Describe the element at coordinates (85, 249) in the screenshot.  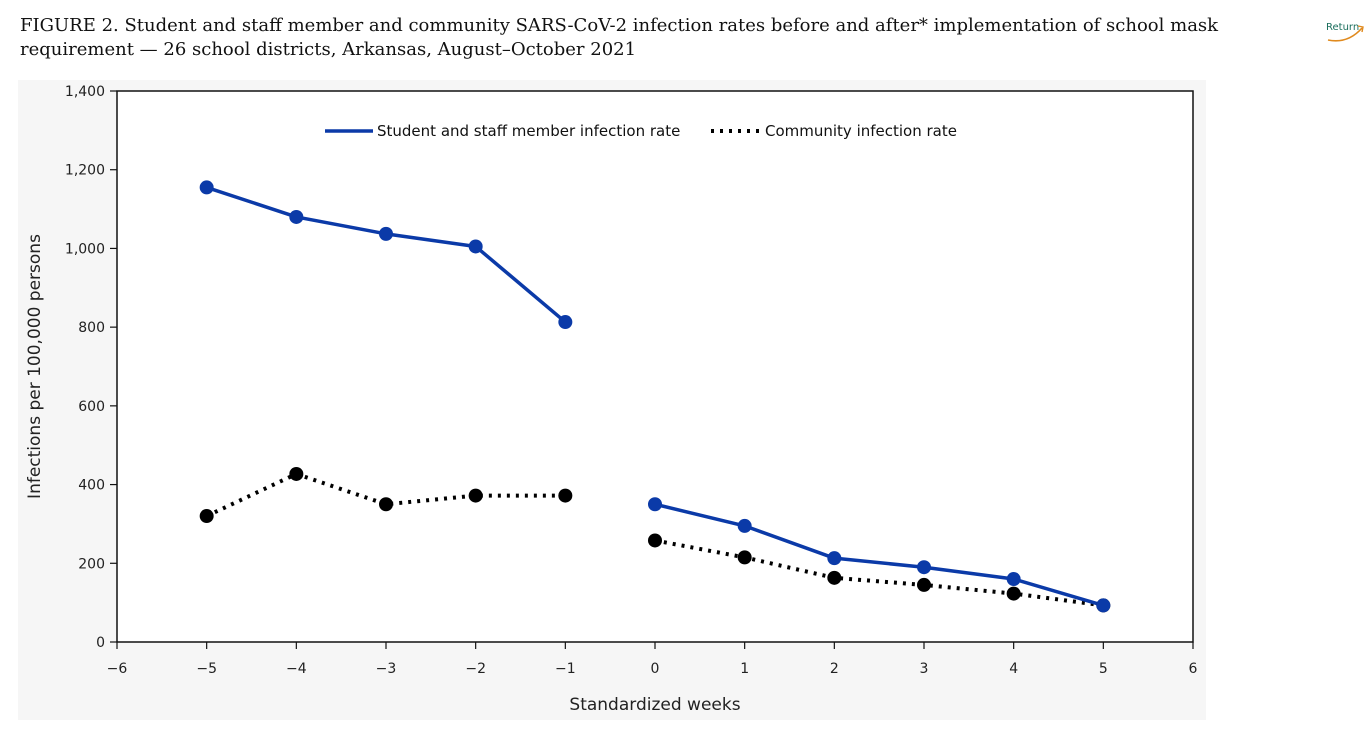
I see `y-tick-label: 1,000` at that location.